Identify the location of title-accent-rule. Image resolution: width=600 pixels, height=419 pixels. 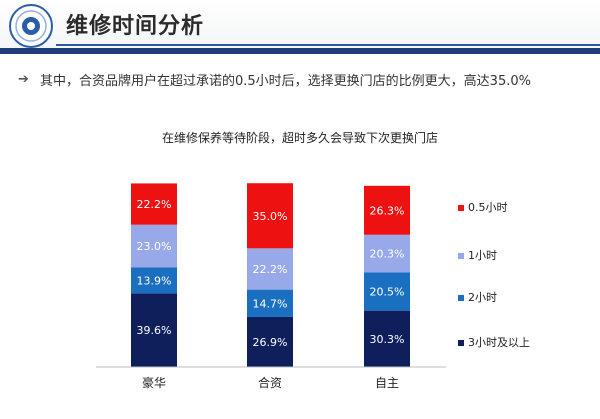
(328, 45).